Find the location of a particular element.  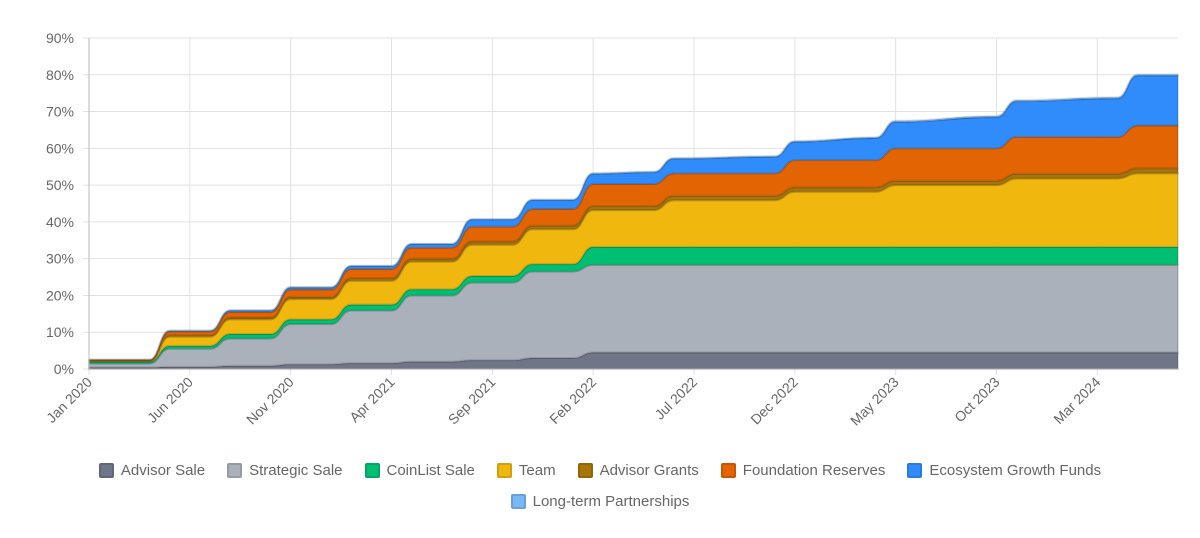

y-tick-label: 60% is located at coordinates (60, 148).